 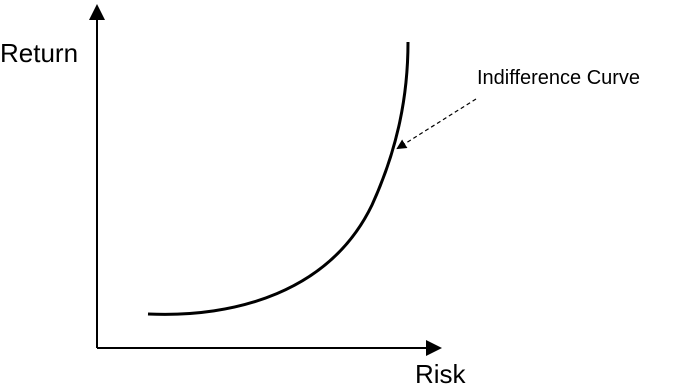 What do you see at coordinates (441, 373) in the screenshot?
I see `x-axis-label: Risk` at bounding box center [441, 373].